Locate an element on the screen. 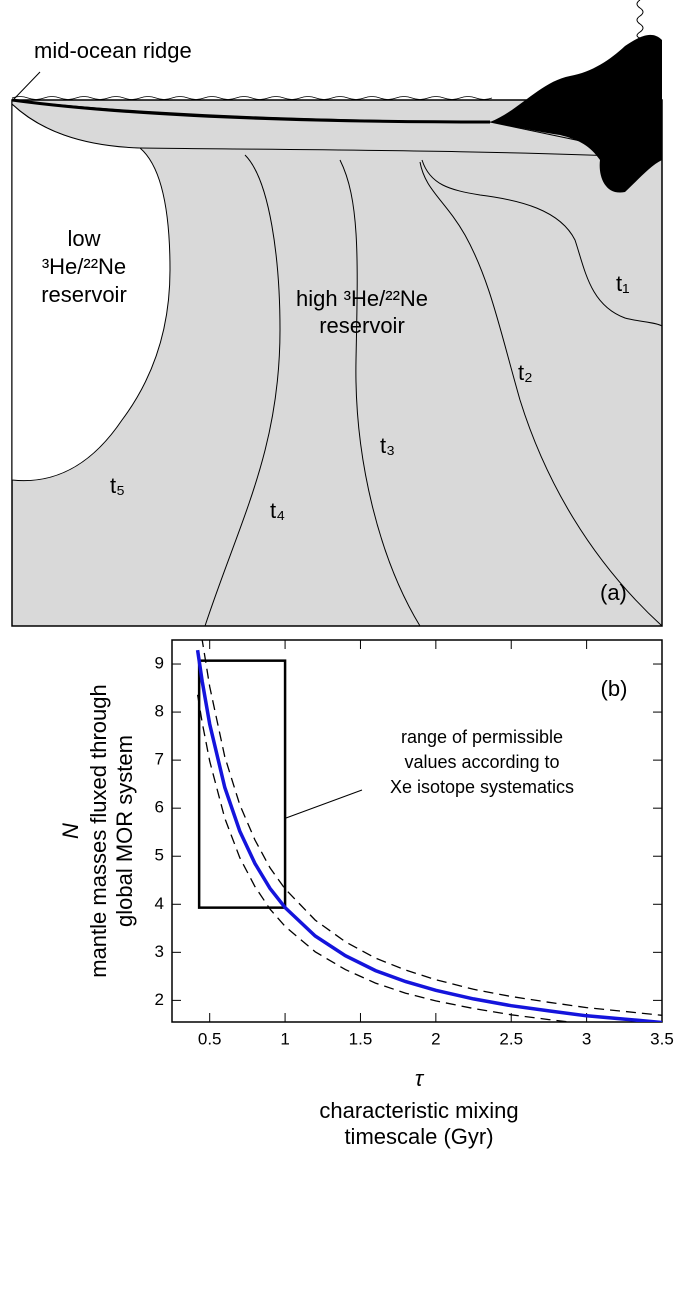 This screenshot has width=692, height=1292. x-tick-label: 0.5 is located at coordinates (210, 1038).